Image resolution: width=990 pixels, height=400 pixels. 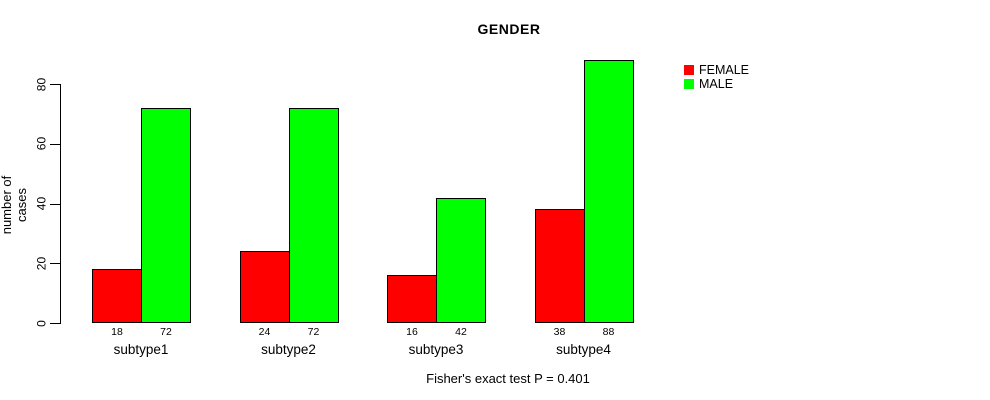 I want to click on bar-male-subtype1, so click(x=166, y=215).